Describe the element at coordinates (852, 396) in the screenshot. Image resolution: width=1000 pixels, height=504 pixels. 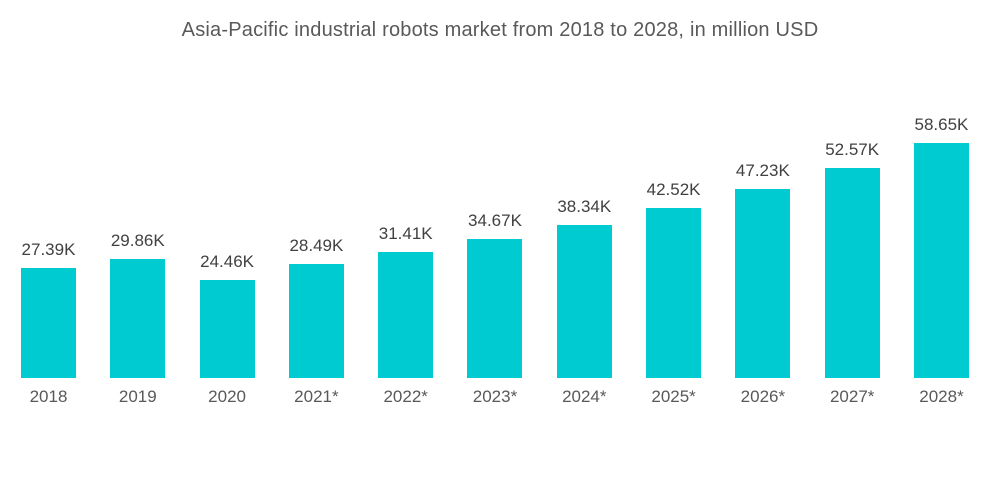
I see `x-axis-tick-label: 2027*` at that location.